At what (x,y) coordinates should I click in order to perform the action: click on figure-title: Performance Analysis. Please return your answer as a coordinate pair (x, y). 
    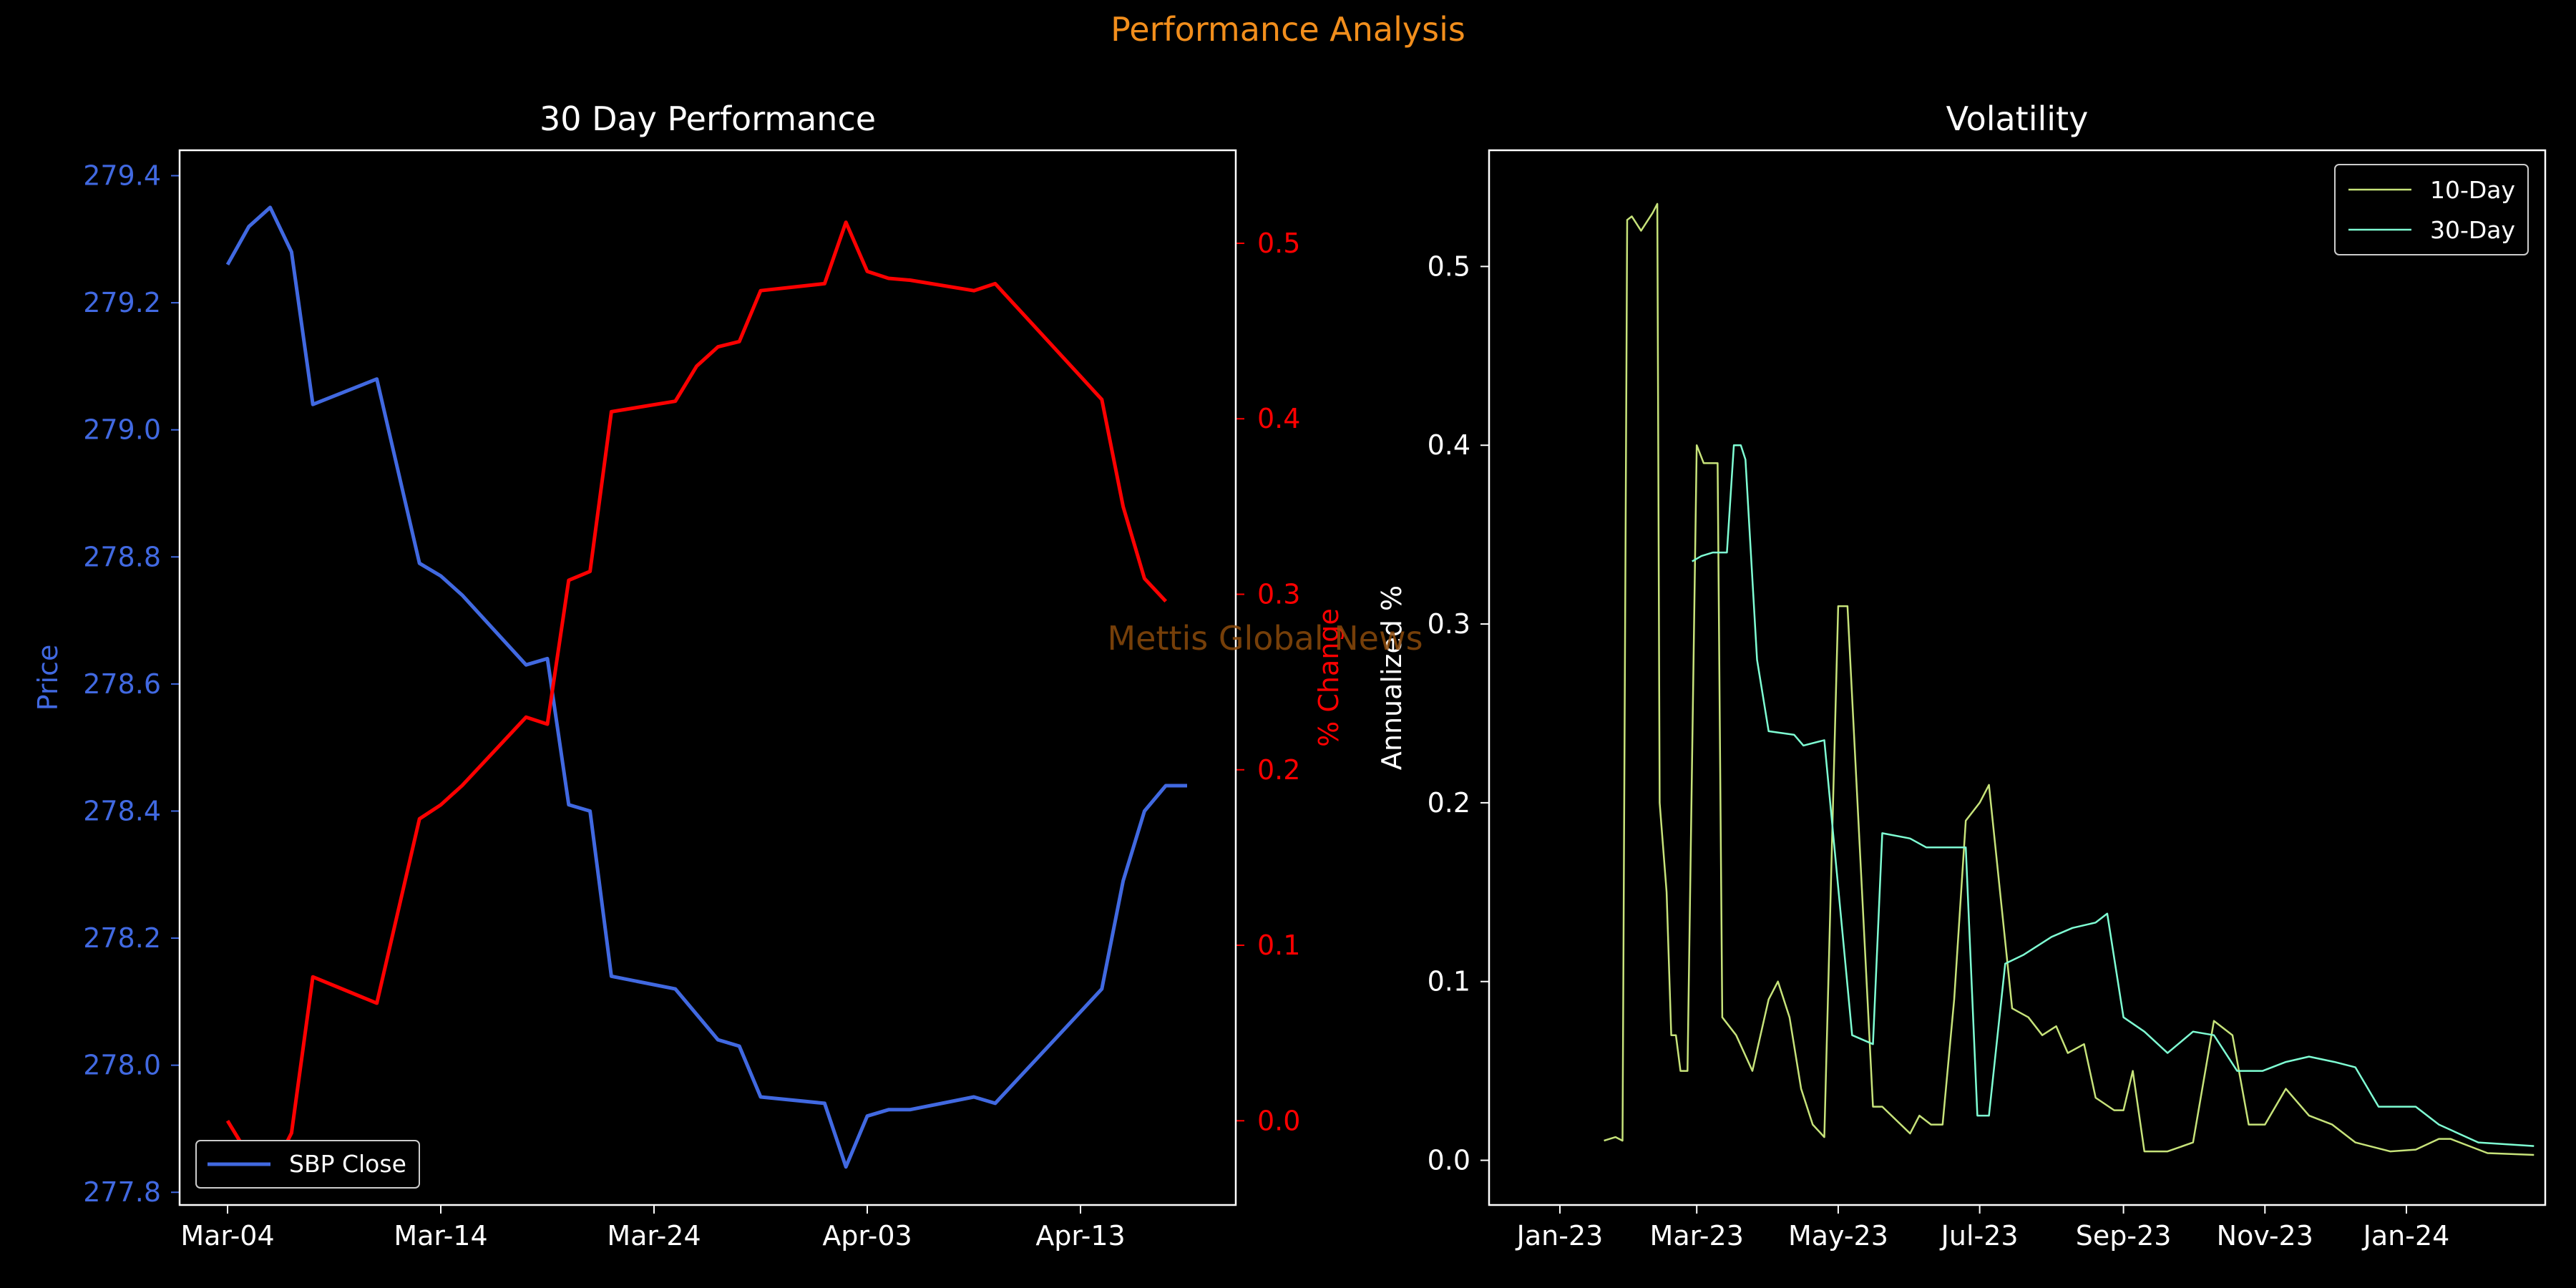
    Looking at the image, I should click on (1288, 29).